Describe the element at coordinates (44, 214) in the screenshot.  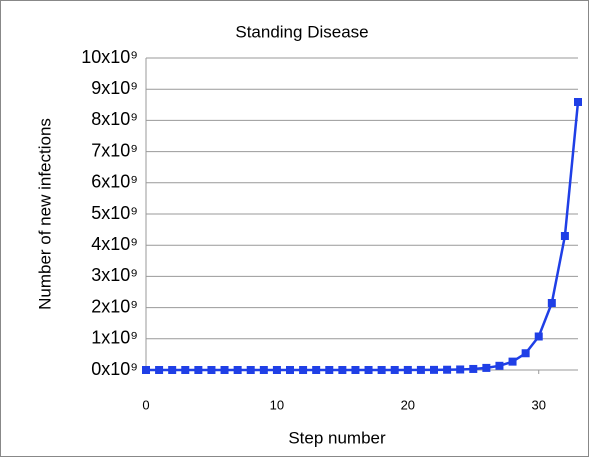
I see `y-axis-label: Number of new infections` at that location.